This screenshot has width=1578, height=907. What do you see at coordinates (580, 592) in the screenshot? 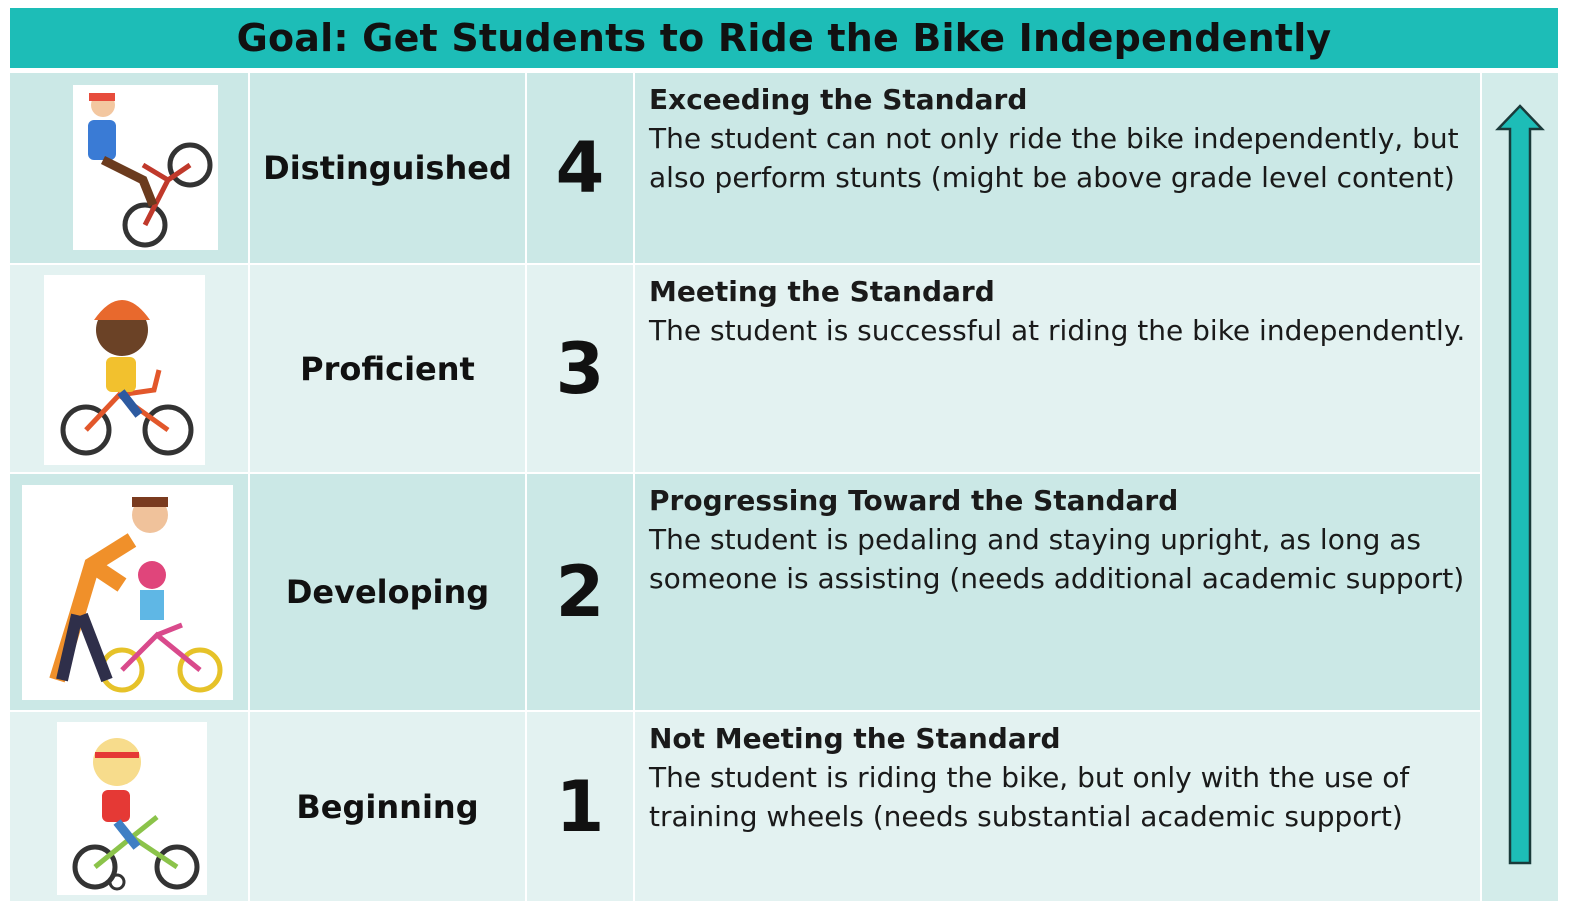
I see `score: 2` at bounding box center [580, 592].